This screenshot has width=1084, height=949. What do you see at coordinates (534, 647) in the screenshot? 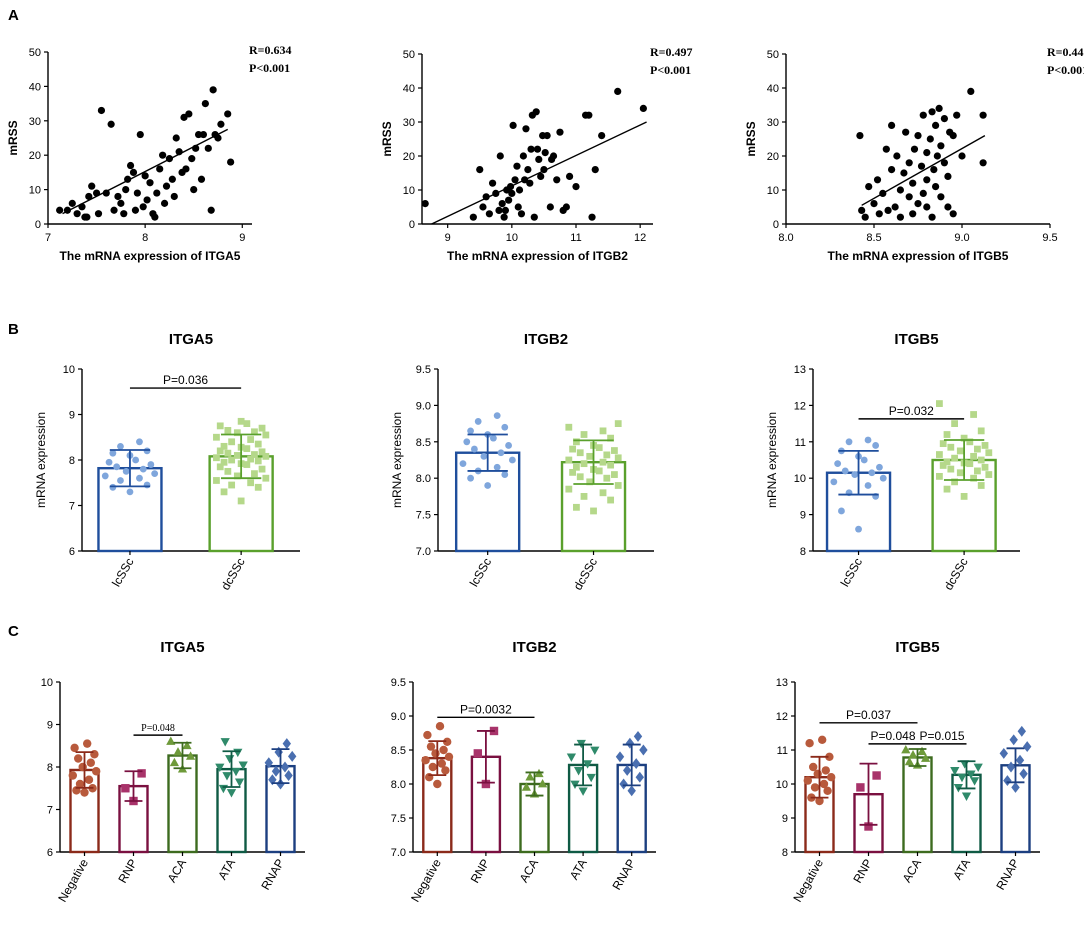
I see `chart-title: ITGB2` at bounding box center [534, 647].